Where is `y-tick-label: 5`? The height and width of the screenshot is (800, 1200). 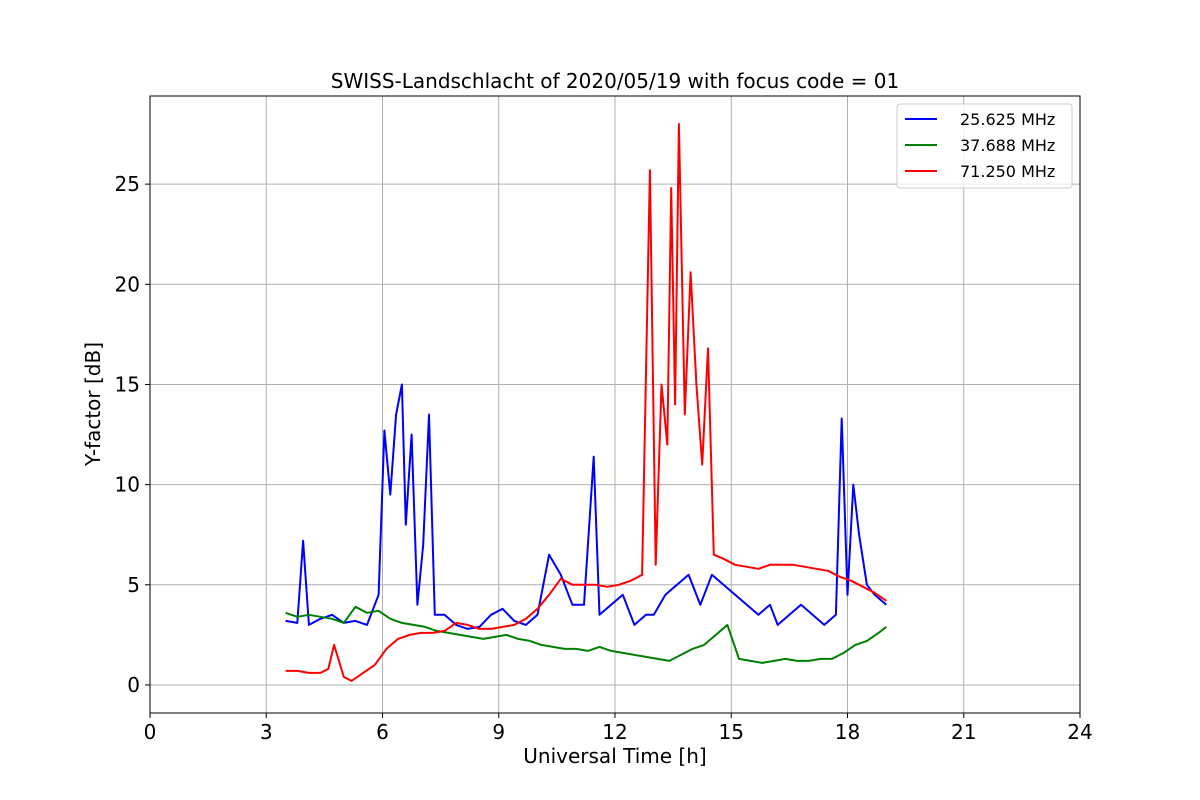 y-tick-label: 5 is located at coordinates (133, 585).